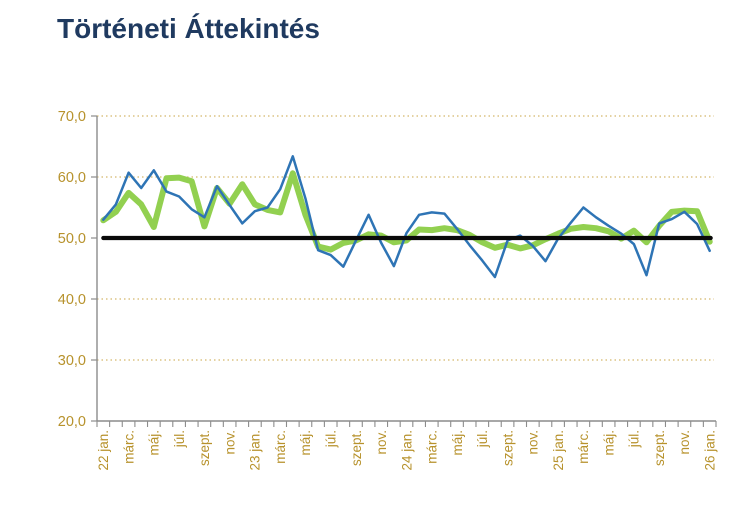 Image resolution: width=730 pixels, height=523 pixels. I want to click on y-tick-label: 40,0, so click(72, 300).